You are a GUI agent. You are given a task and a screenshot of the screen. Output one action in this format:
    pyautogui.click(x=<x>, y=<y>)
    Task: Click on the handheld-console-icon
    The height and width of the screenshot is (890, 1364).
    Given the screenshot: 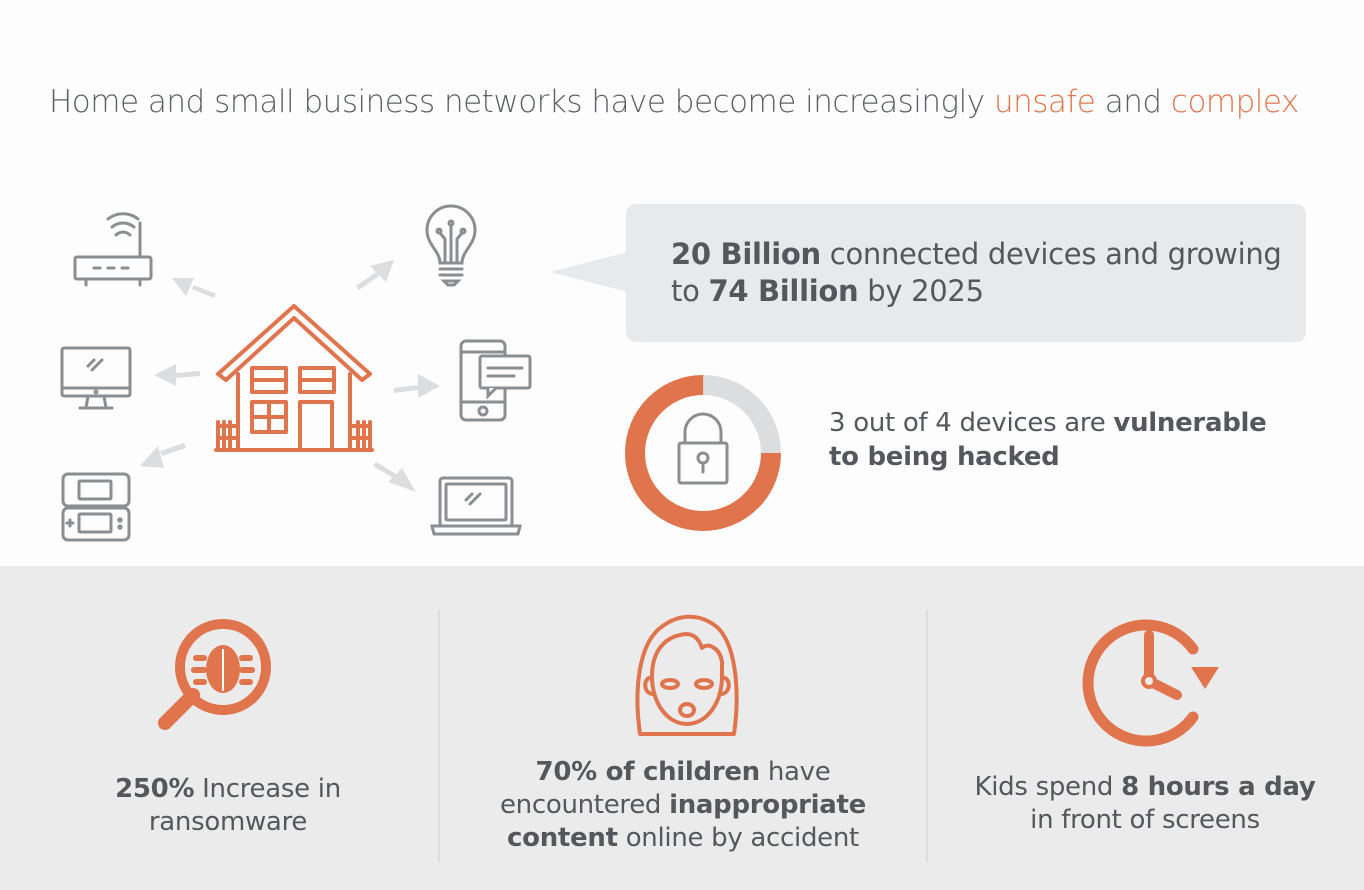 What is the action you would take?
    pyautogui.click(x=96, y=508)
    